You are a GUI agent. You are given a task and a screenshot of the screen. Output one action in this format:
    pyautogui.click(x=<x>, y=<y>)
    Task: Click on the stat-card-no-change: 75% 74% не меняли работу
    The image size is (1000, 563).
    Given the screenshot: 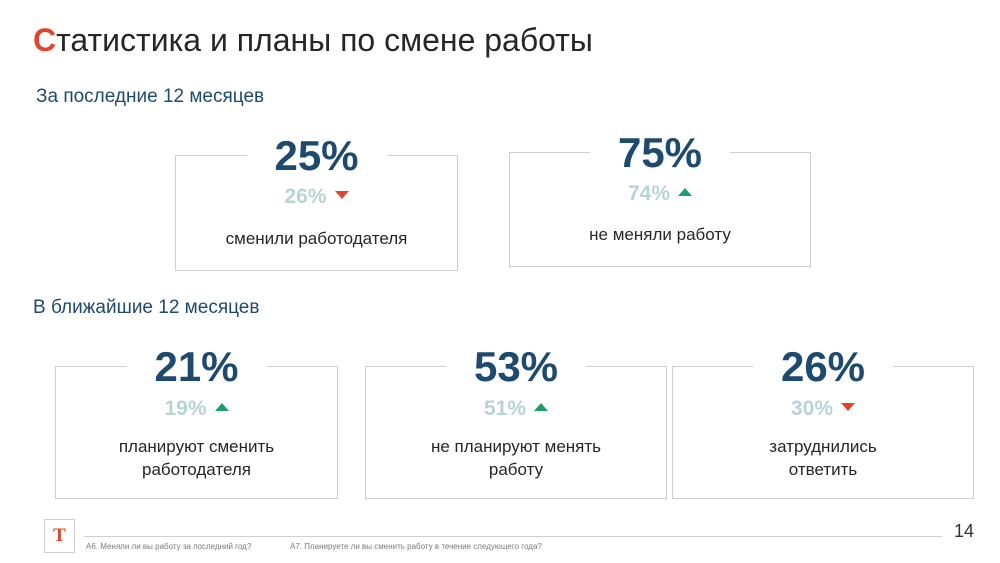 What is the action you would take?
    pyautogui.click(x=660, y=199)
    